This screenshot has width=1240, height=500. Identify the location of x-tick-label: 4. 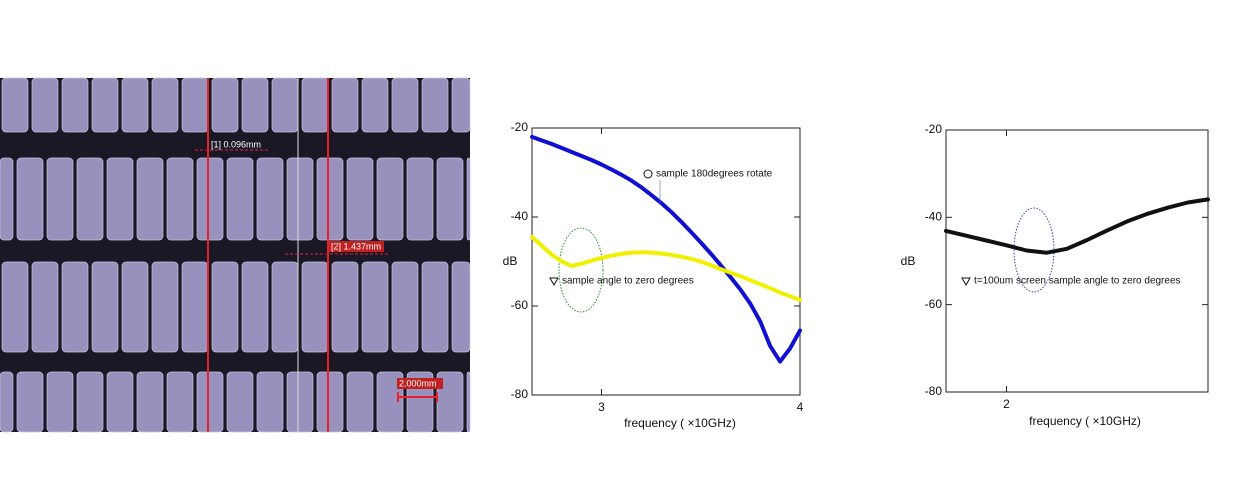
(800, 407).